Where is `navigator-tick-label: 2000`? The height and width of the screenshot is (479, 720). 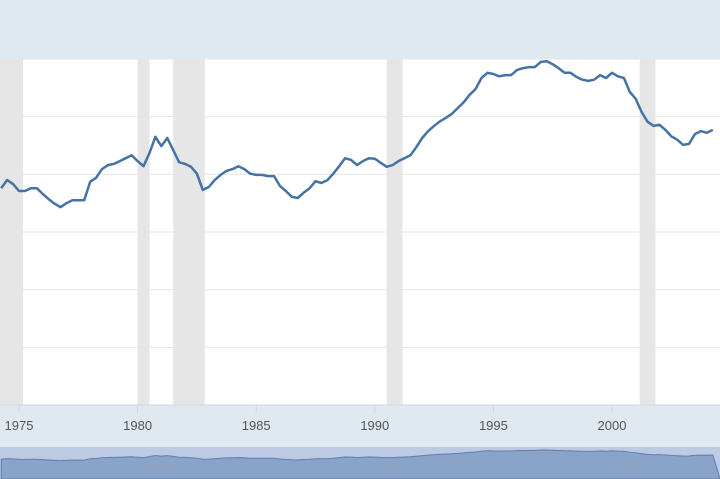 navigator-tick-label: 2000 is located at coordinates (634, 468).